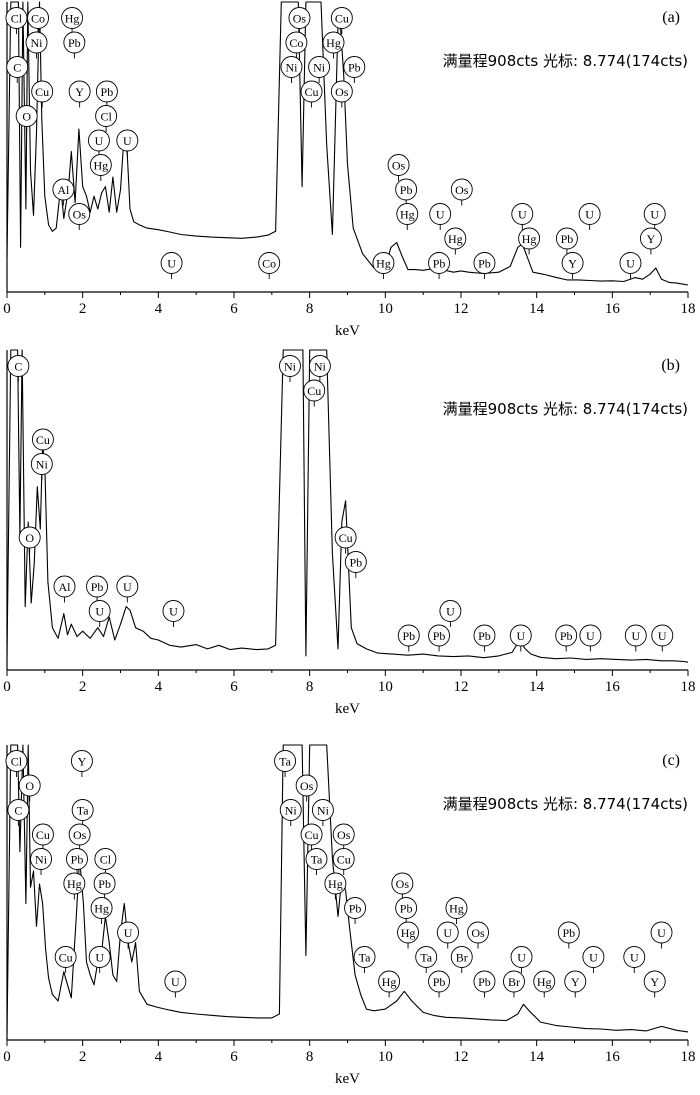 The width and height of the screenshot is (700, 1095). I want to click on panel-label: (c), so click(671, 760).